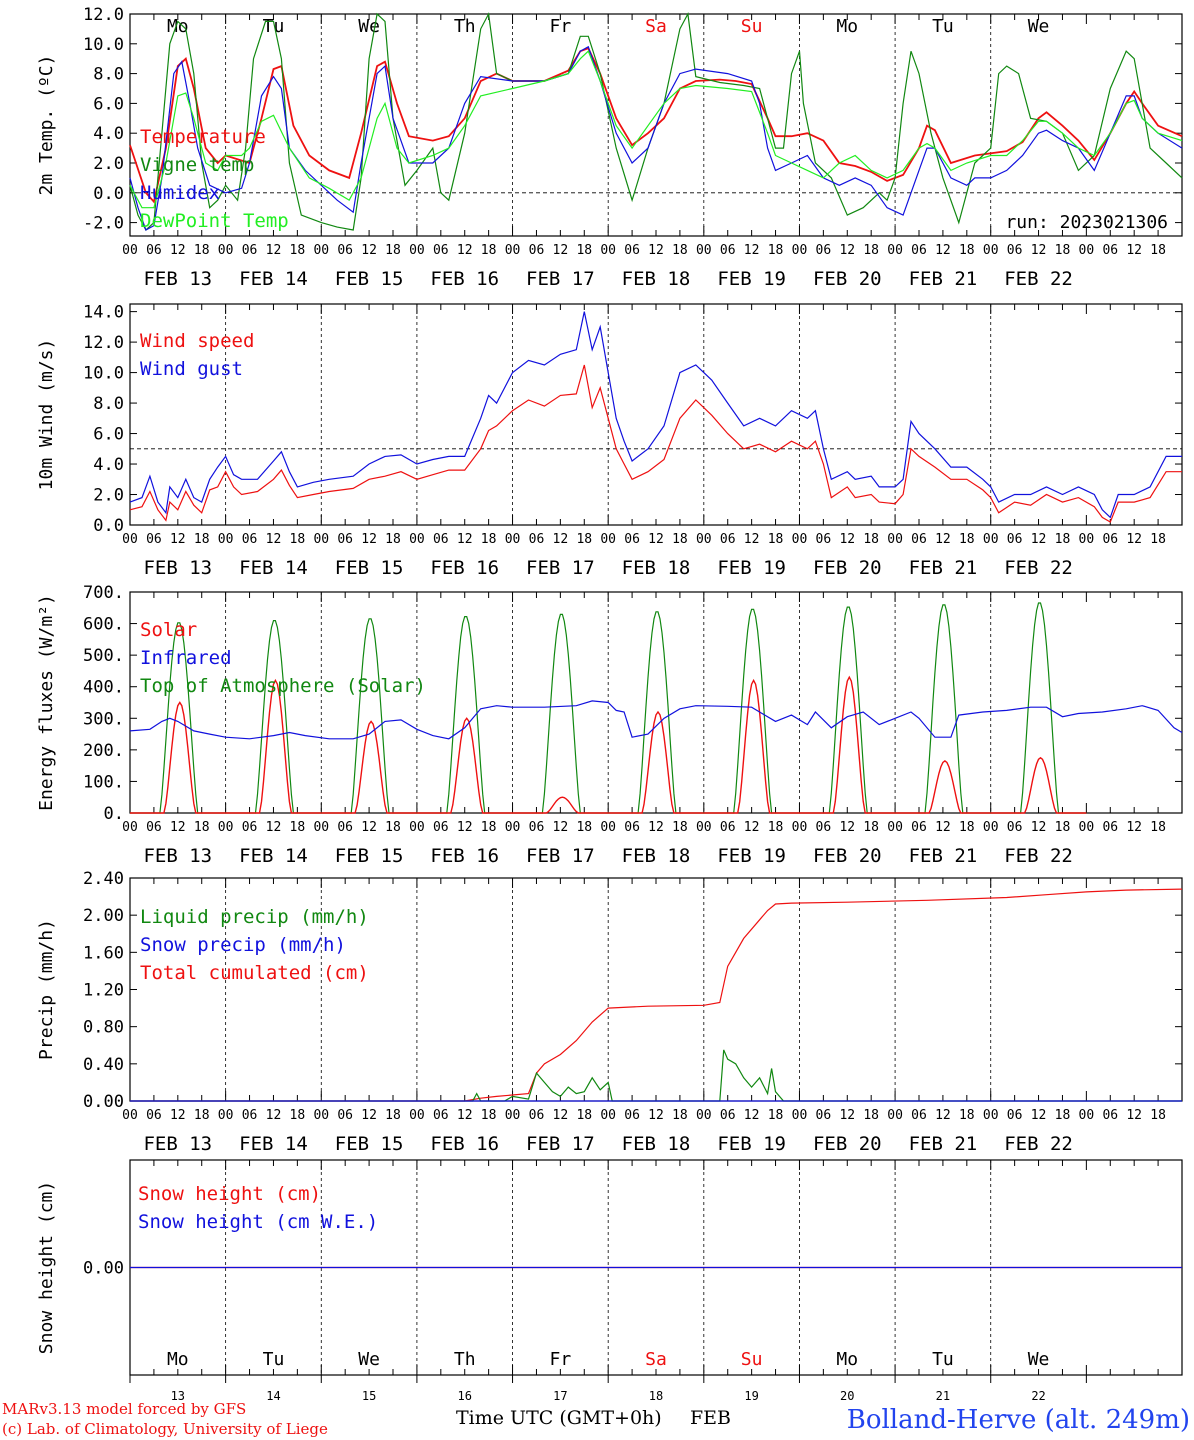  I want to click on y-tick-label: 0.40, so click(103, 1065).